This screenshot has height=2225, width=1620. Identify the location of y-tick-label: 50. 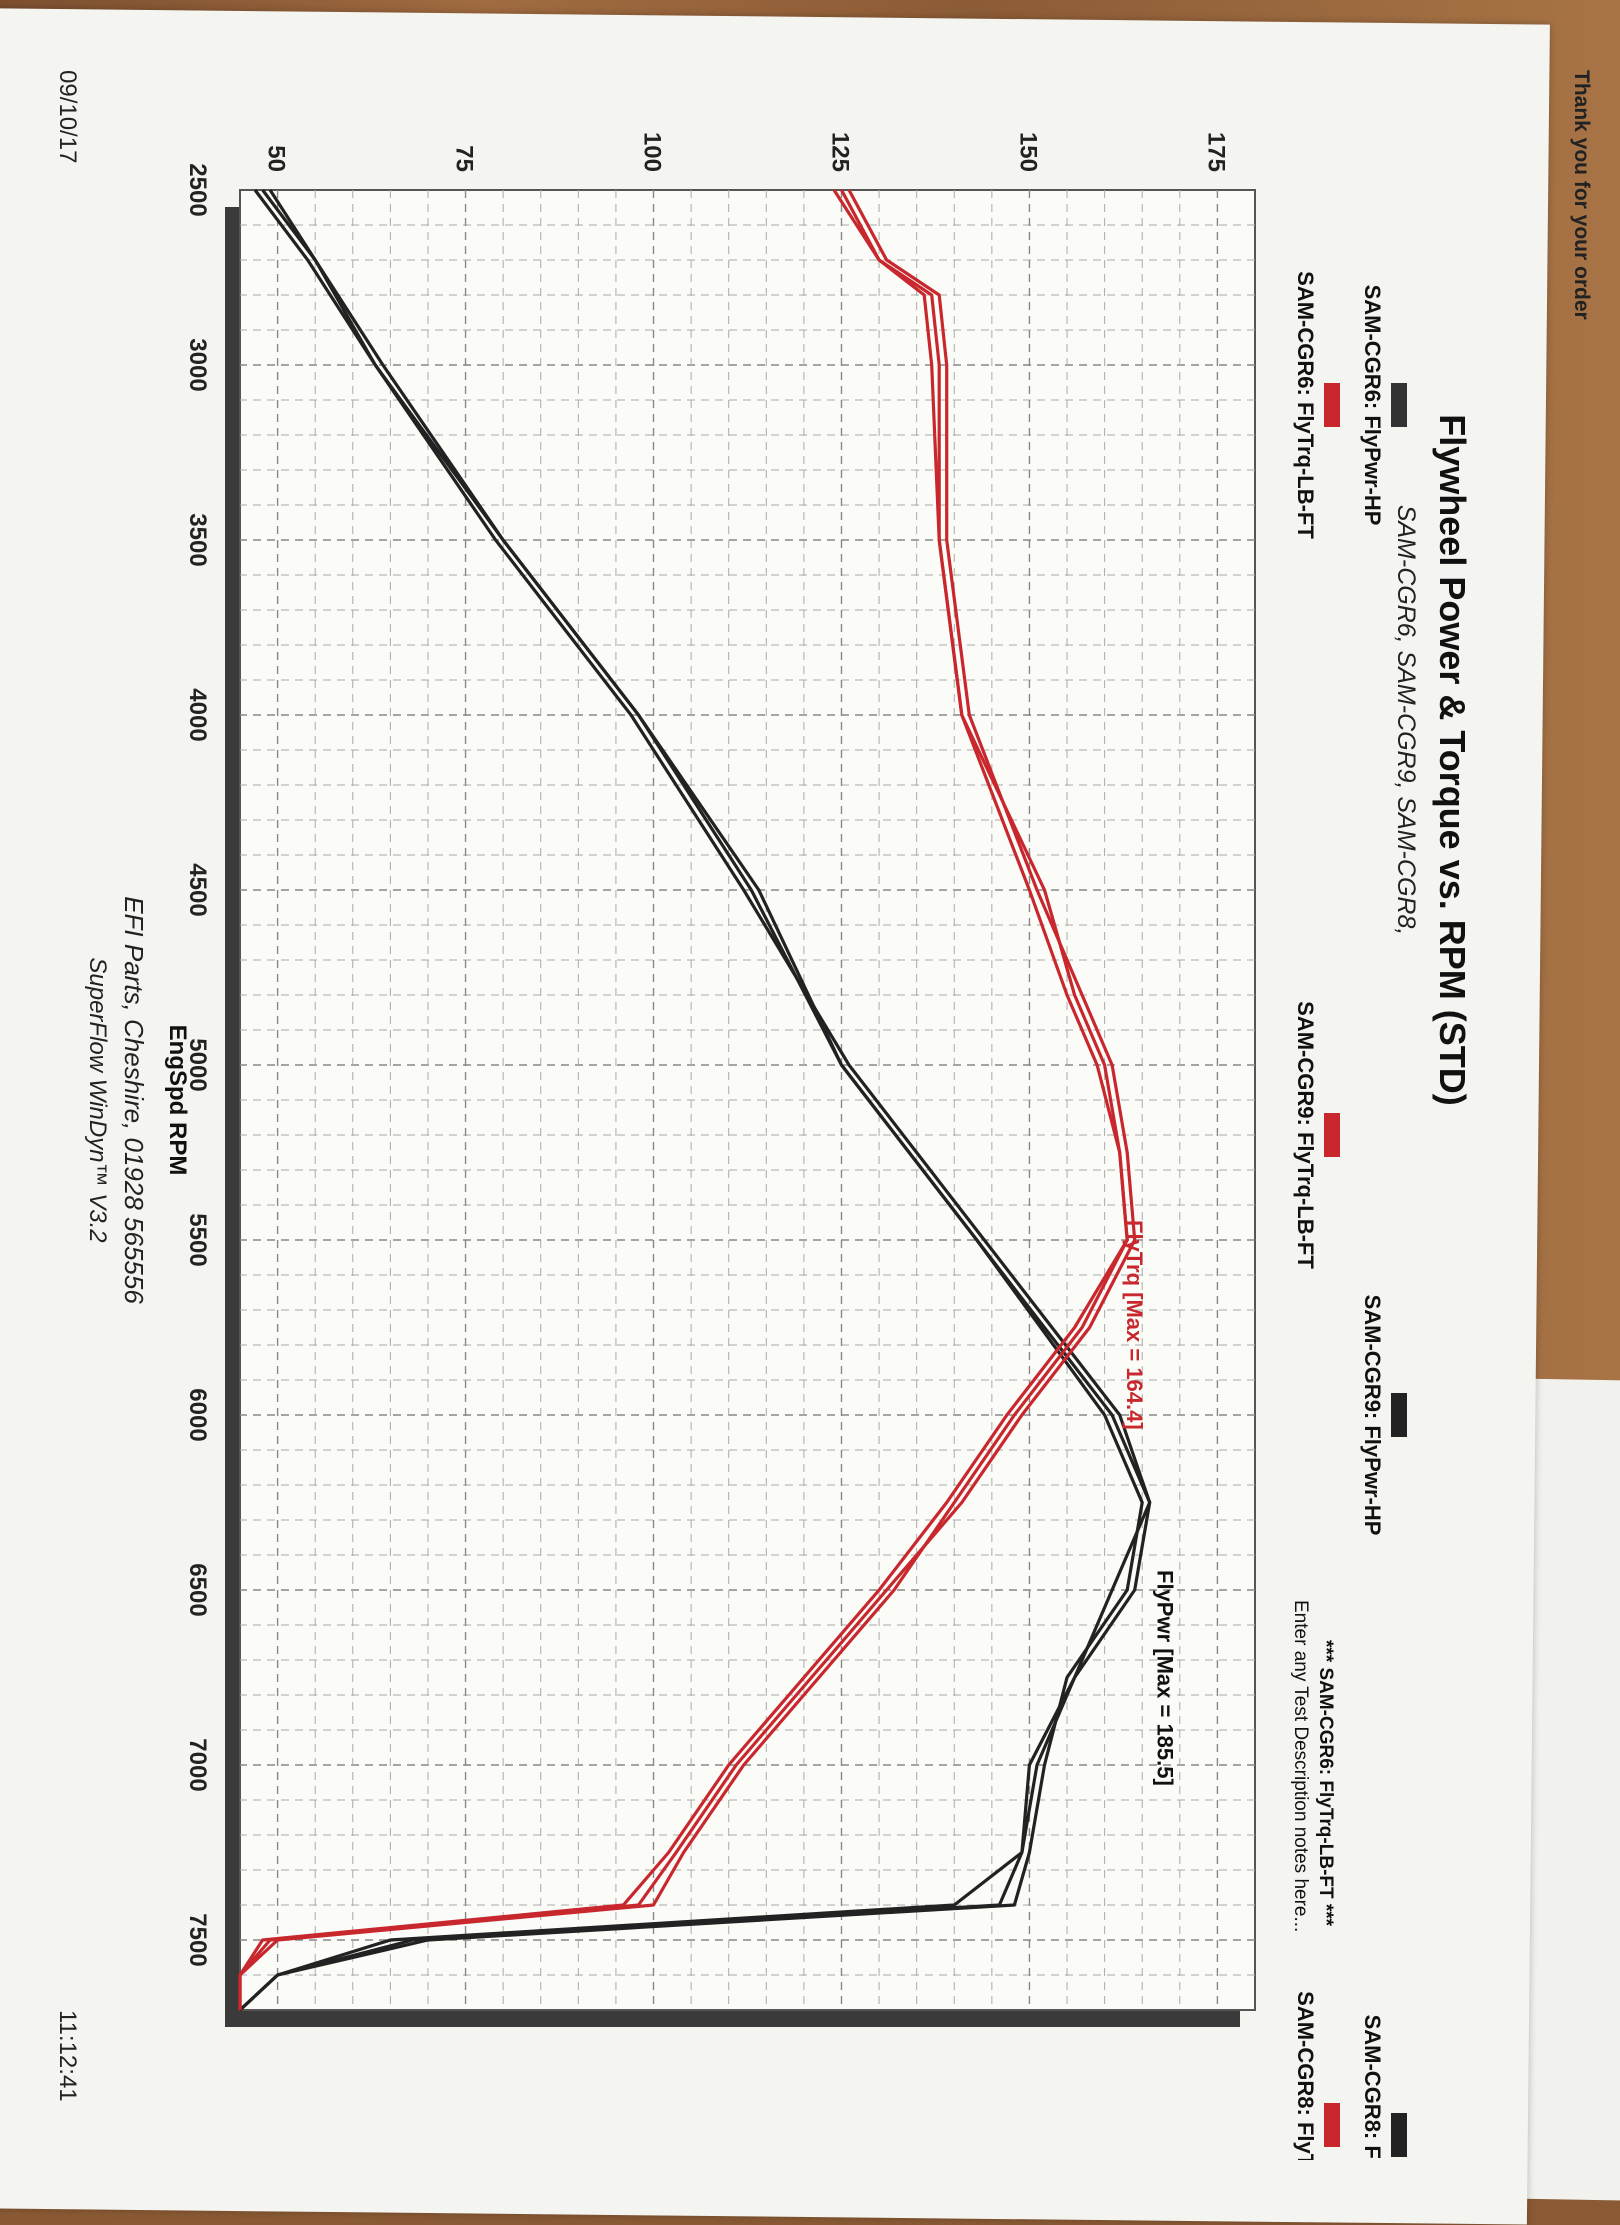
(276, 158).